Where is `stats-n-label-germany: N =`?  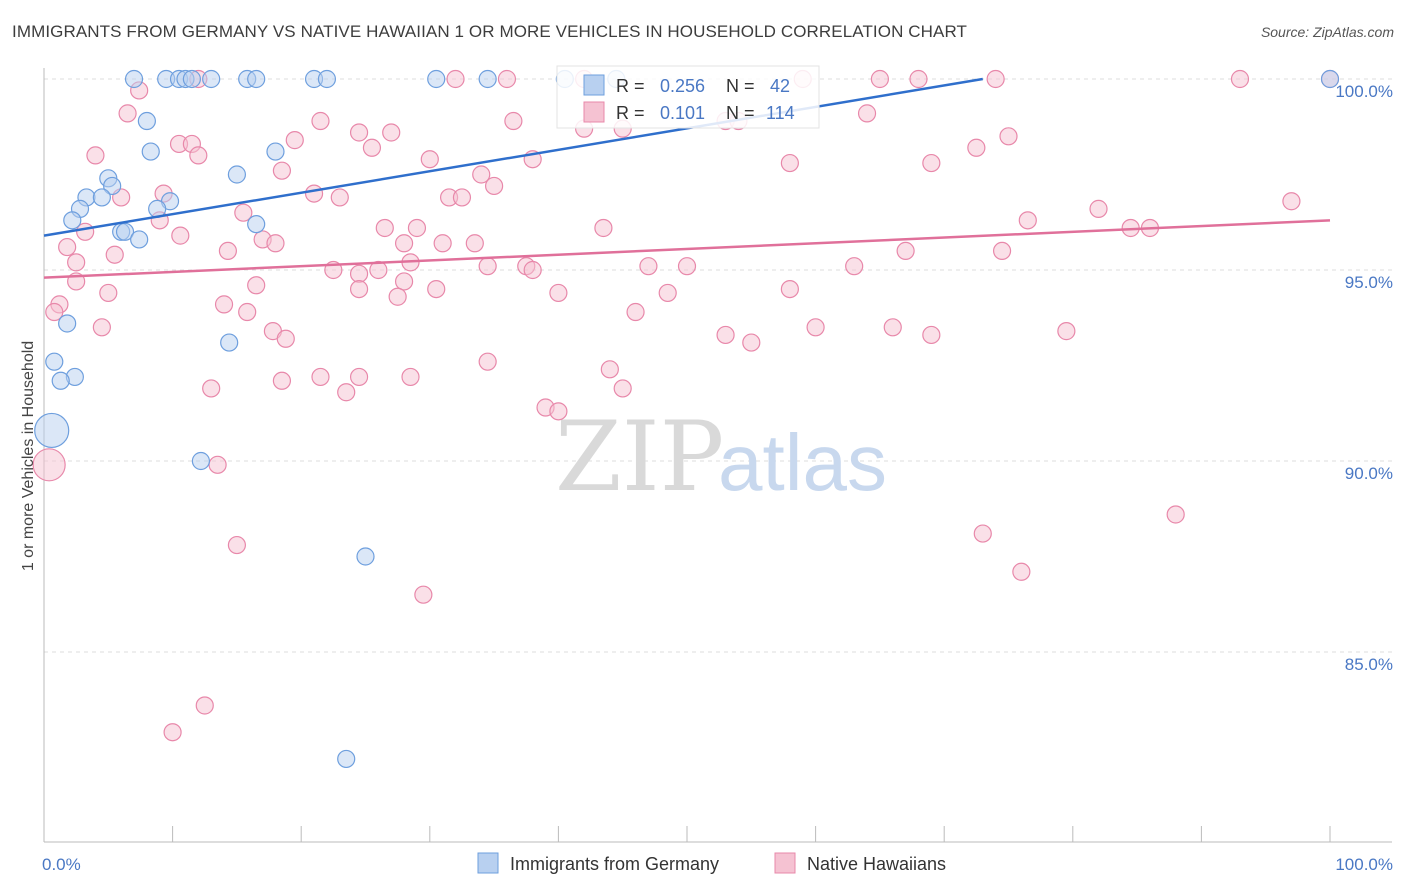
stats-n-label-germany: N = is located at coordinates (740, 86).